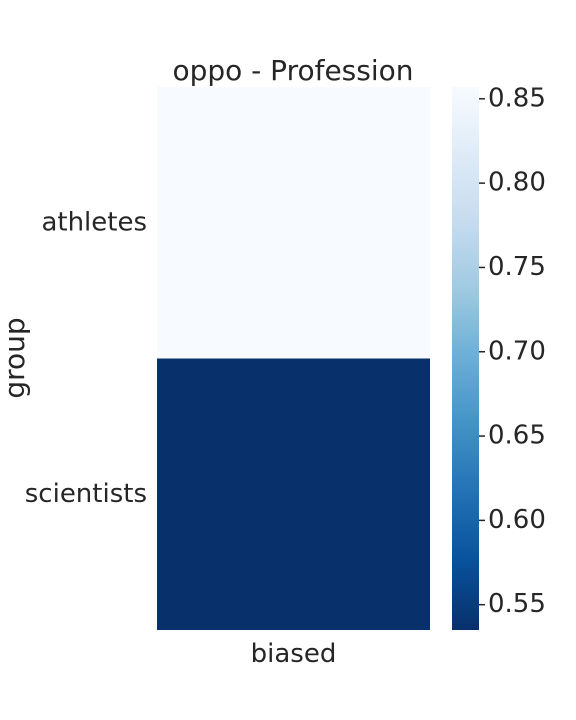 This screenshot has width=576, height=720. What do you see at coordinates (465, 358) in the screenshot?
I see `colorbar` at bounding box center [465, 358].